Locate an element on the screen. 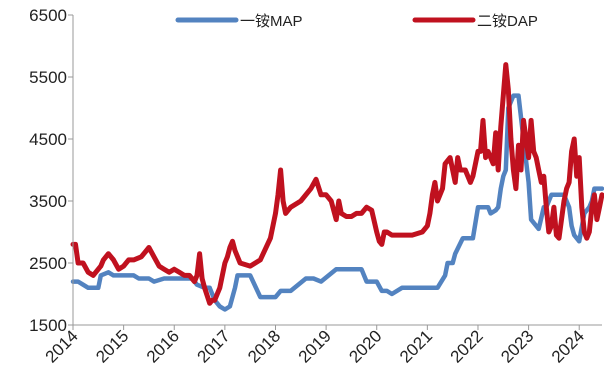  x-tick-label: 2022 is located at coordinates (467, 346).